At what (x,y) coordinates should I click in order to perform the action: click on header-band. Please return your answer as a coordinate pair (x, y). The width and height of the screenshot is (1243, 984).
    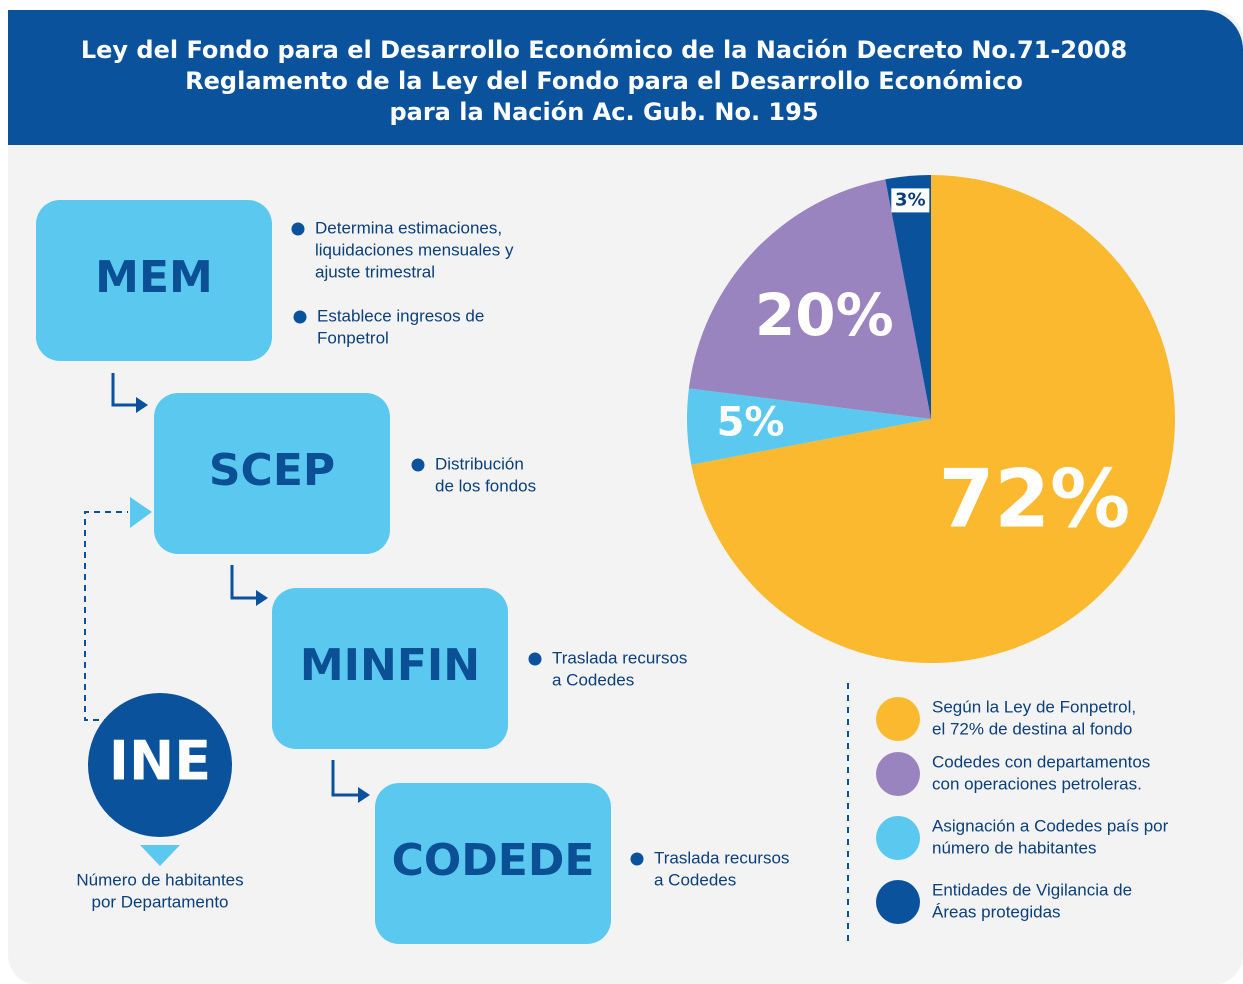
    Looking at the image, I should click on (625, 77).